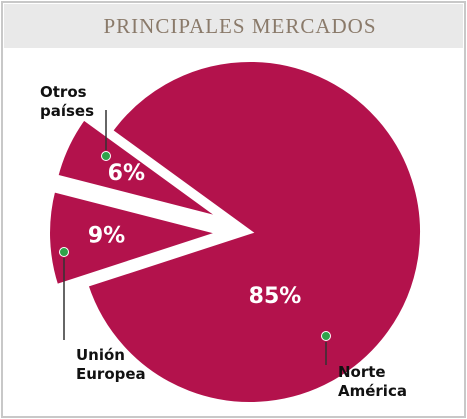 The image size is (467, 419). I want to click on category-label: Norte América, so click(372, 381).